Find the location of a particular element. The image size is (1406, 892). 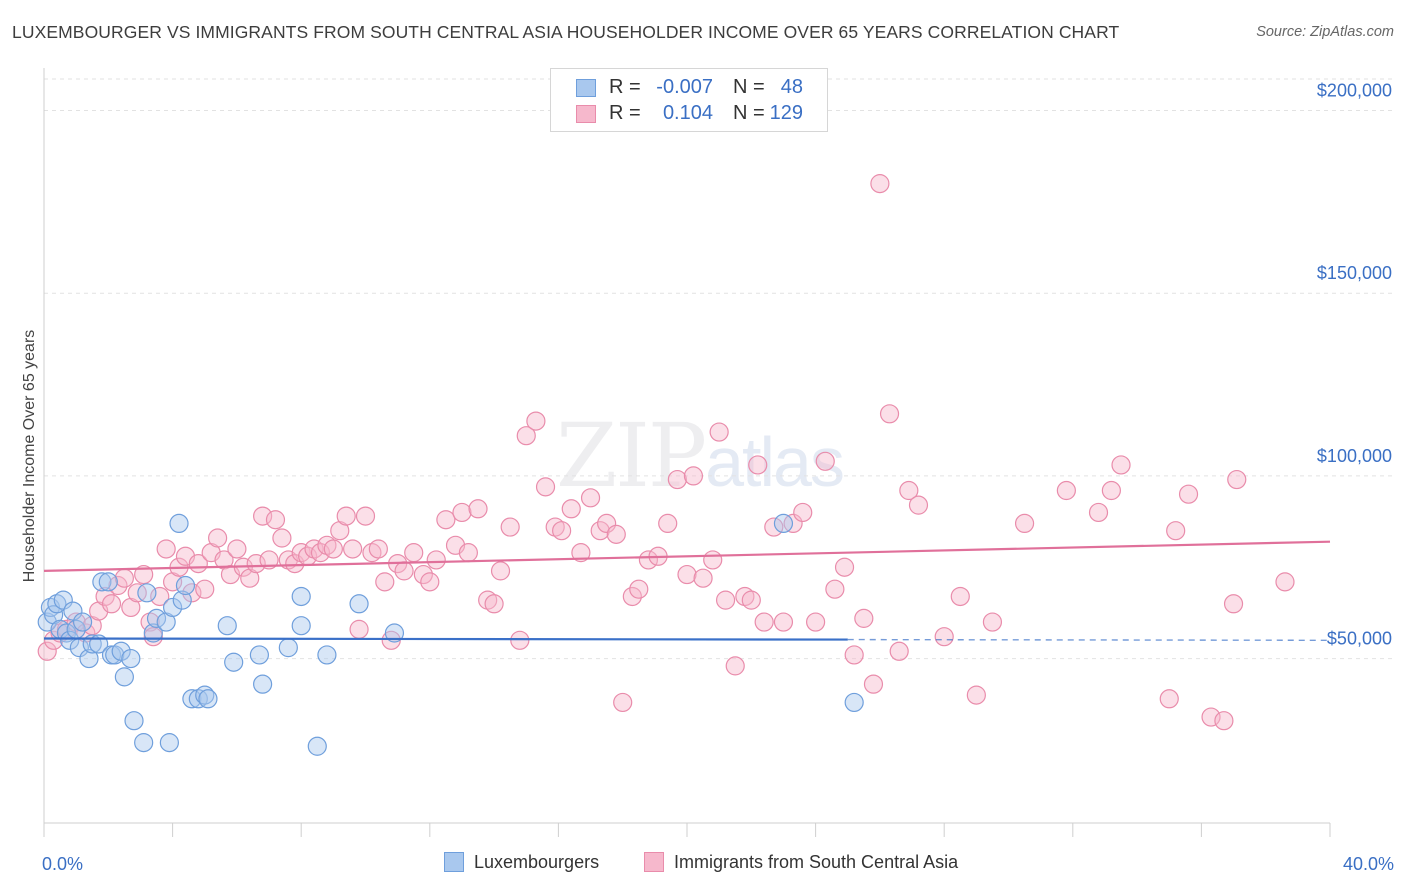

legend-row-luxembourgers: R = -0.007 N = 48 is located at coordinates (689, 88).